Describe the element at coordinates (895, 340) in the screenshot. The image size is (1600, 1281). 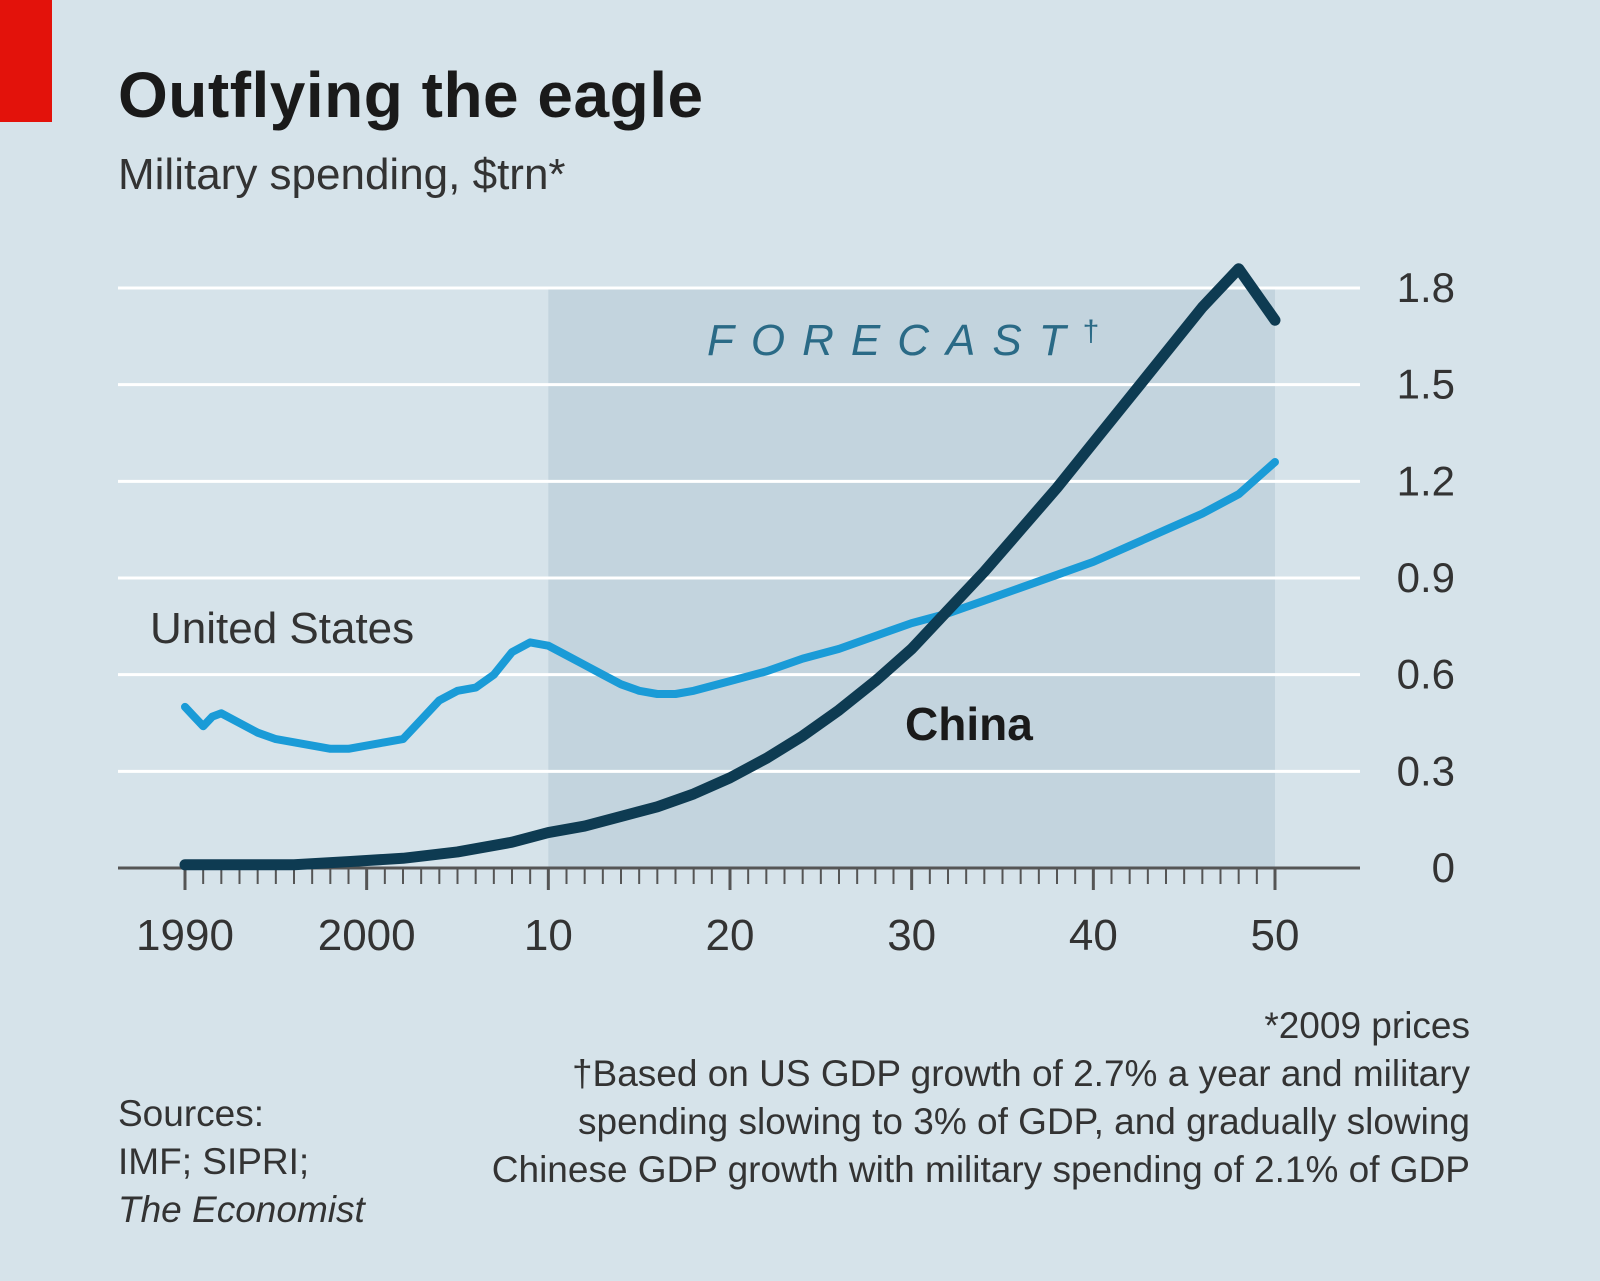
I see `forecast-label-text: FORECAST` at that location.